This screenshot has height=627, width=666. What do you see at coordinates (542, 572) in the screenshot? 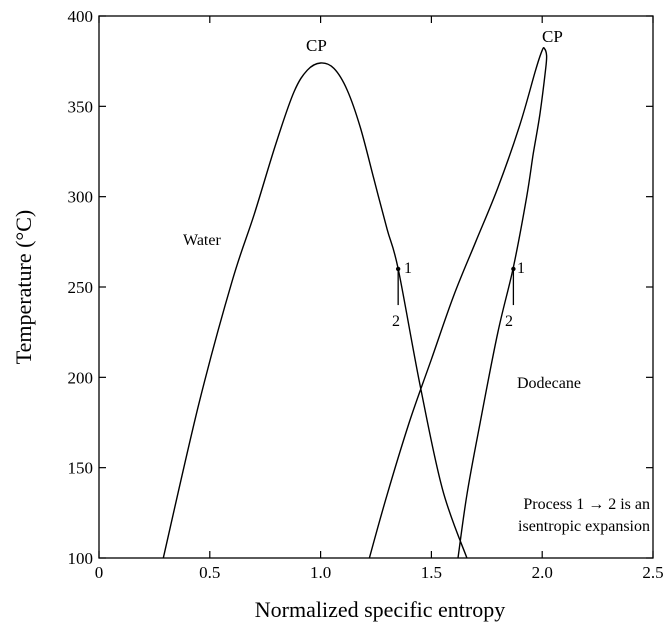
I see `x-tick-label: 2.0` at bounding box center [542, 572].